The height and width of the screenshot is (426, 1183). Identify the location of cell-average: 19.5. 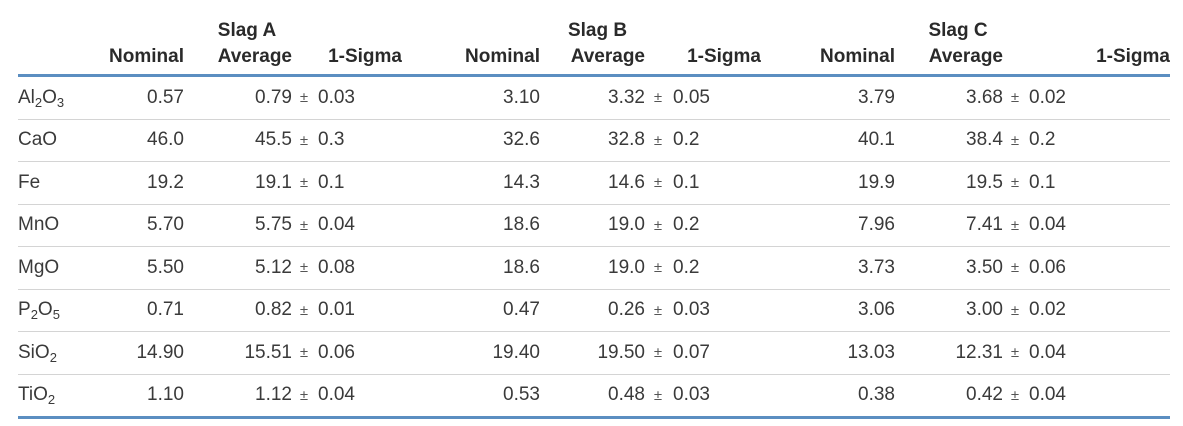
(949, 183).